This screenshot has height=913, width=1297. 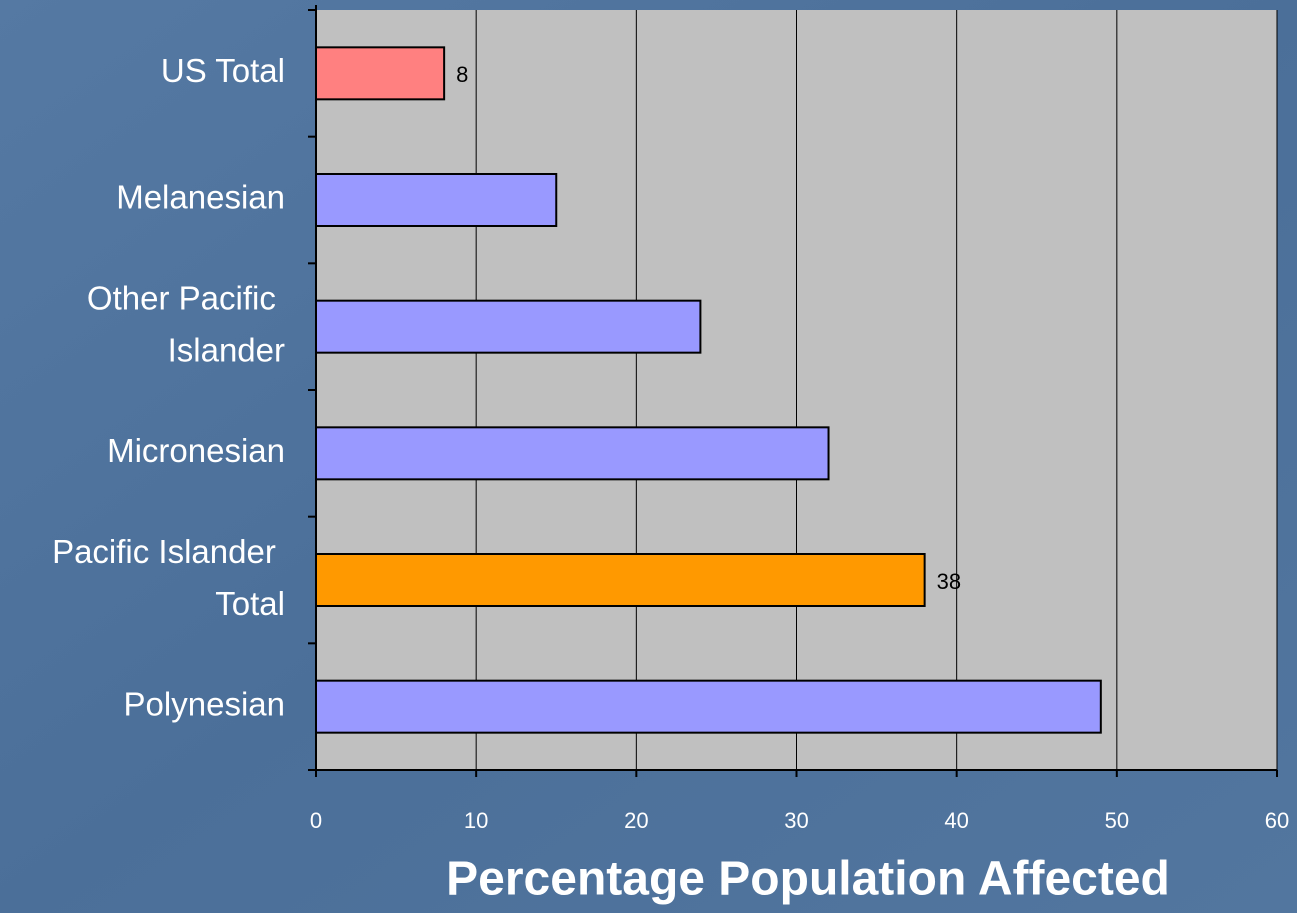 What do you see at coordinates (1277, 820) in the screenshot?
I see `x-tick-label: 60` at bounding box center [1277, 820].